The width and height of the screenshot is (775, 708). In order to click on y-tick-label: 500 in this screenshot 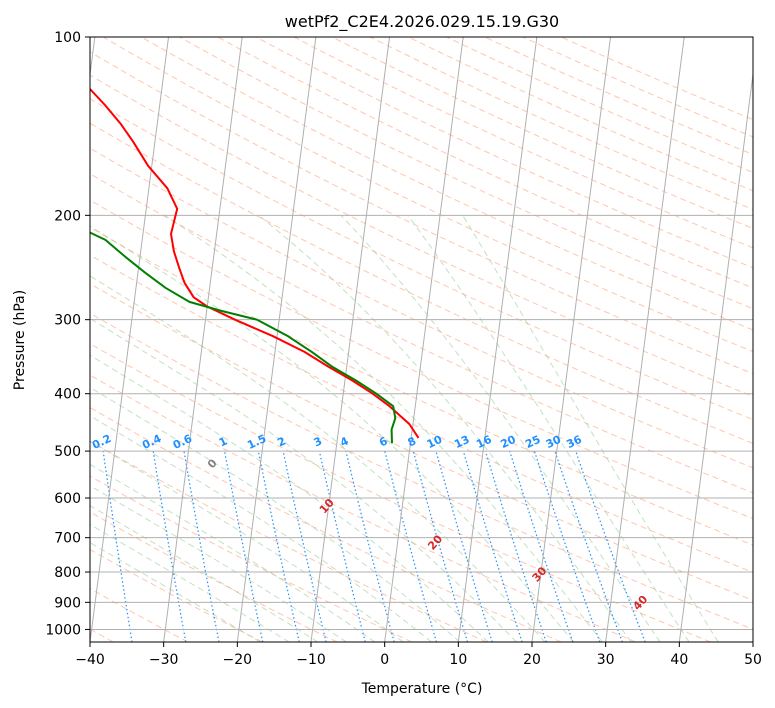, I will do `click(67, 452)`.